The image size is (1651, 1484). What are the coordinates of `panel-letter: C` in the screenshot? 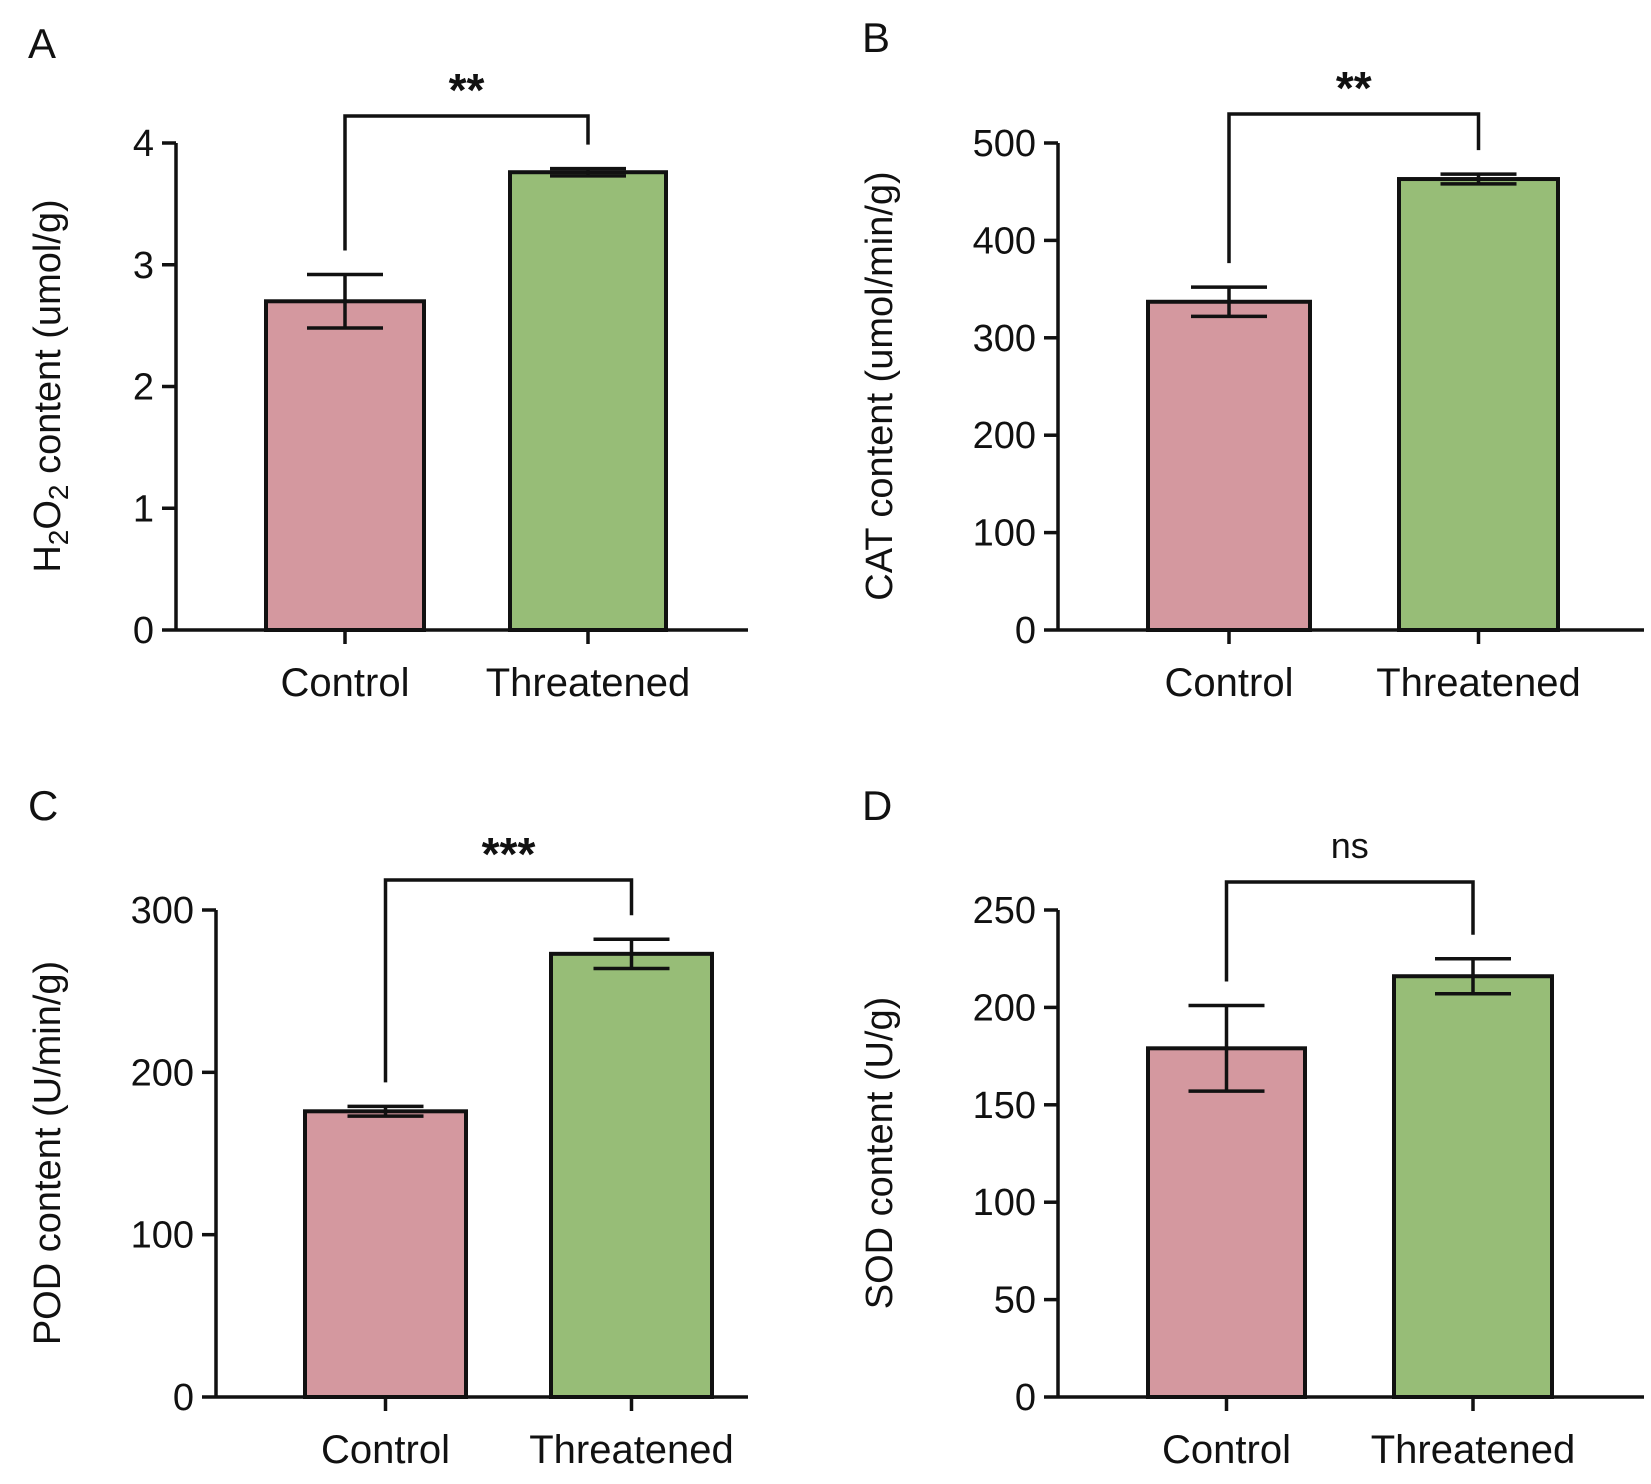 It's located at (43, 805).